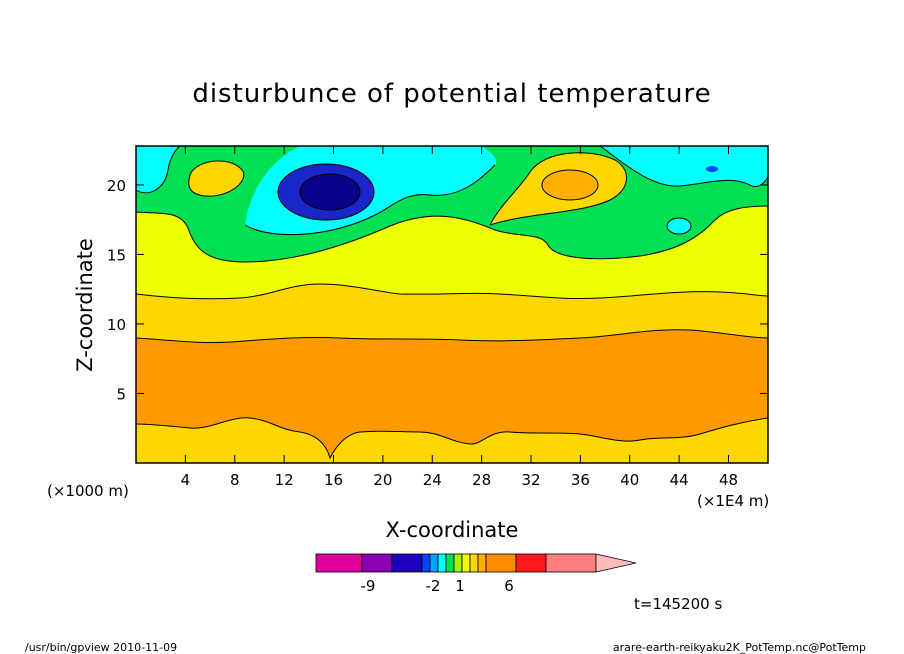 This screenshot has width=904, height=654. Describe the element at coordinates (116, 325) in the screenshot. I see `y-tick-label: 10` at that location.